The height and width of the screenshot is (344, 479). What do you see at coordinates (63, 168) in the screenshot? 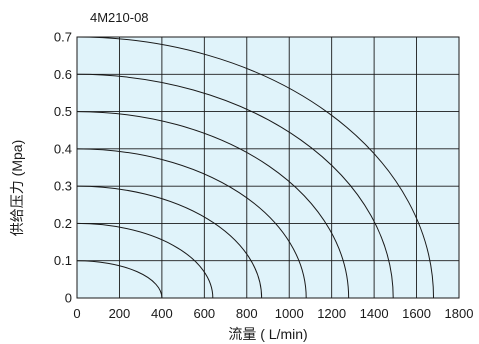
I see `y-axis-ticks: 0 0.1 0.2 0.3 0.4 0.5 0.6 0.7` at bounding box center [63, 168].